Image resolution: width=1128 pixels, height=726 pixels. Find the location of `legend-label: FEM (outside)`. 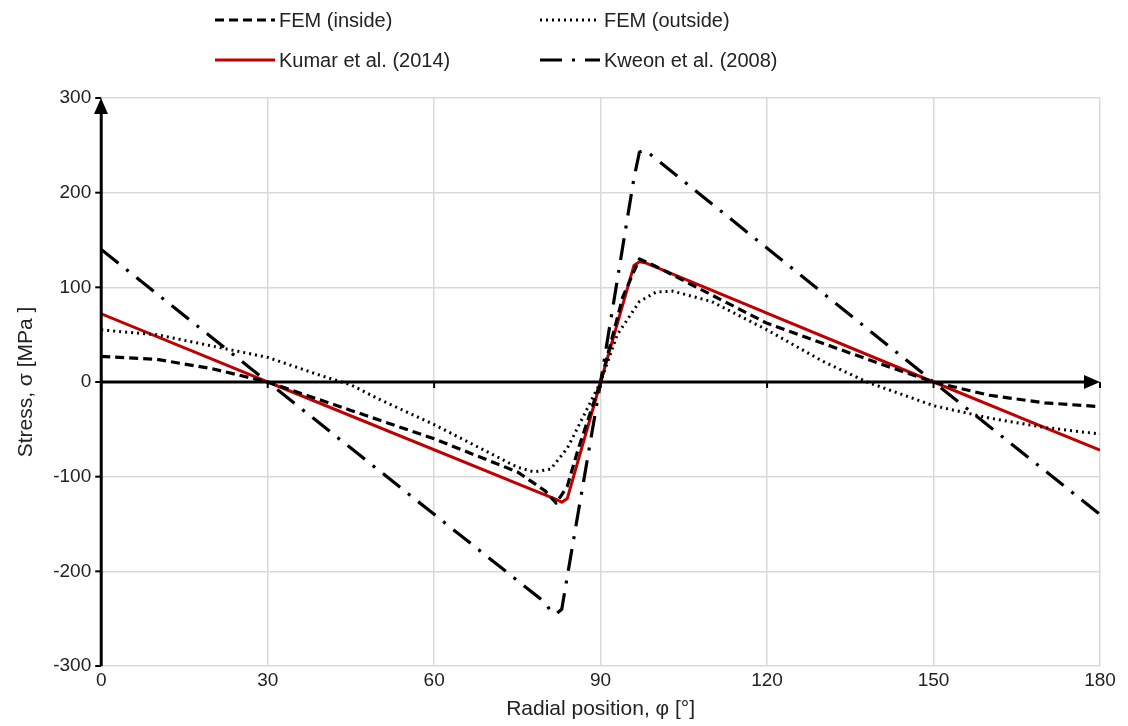

legend-label: FEM (outside) is located at coordinates (667, 20).